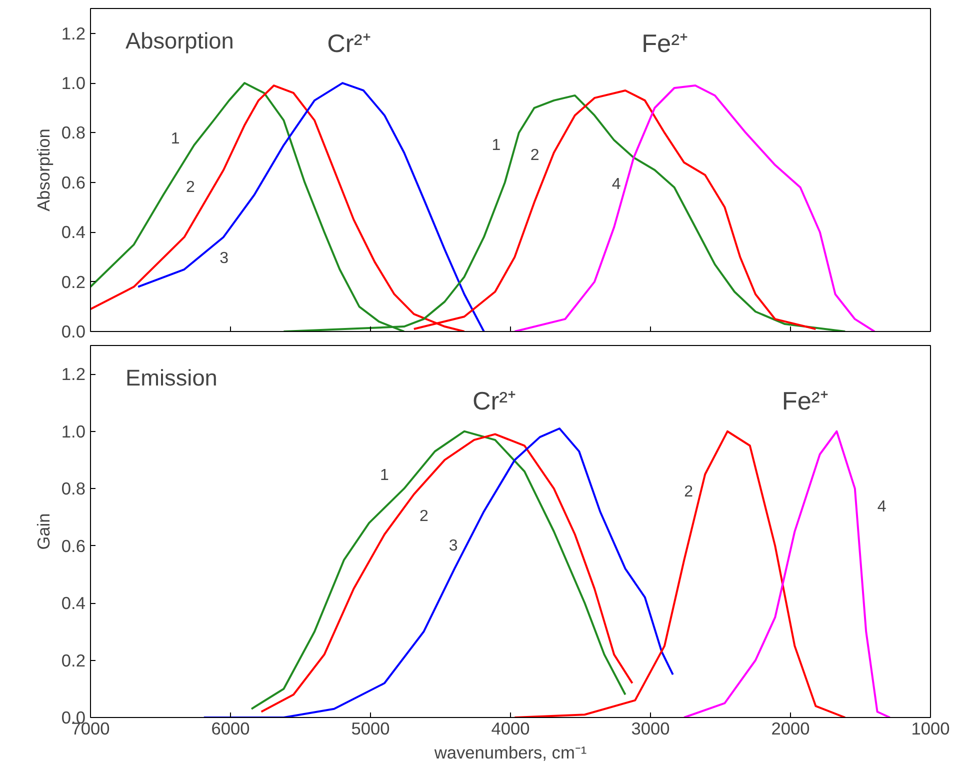  Describe the element at coordinates (172, 377) in the screenshot. I see `text: Emission` at that location.